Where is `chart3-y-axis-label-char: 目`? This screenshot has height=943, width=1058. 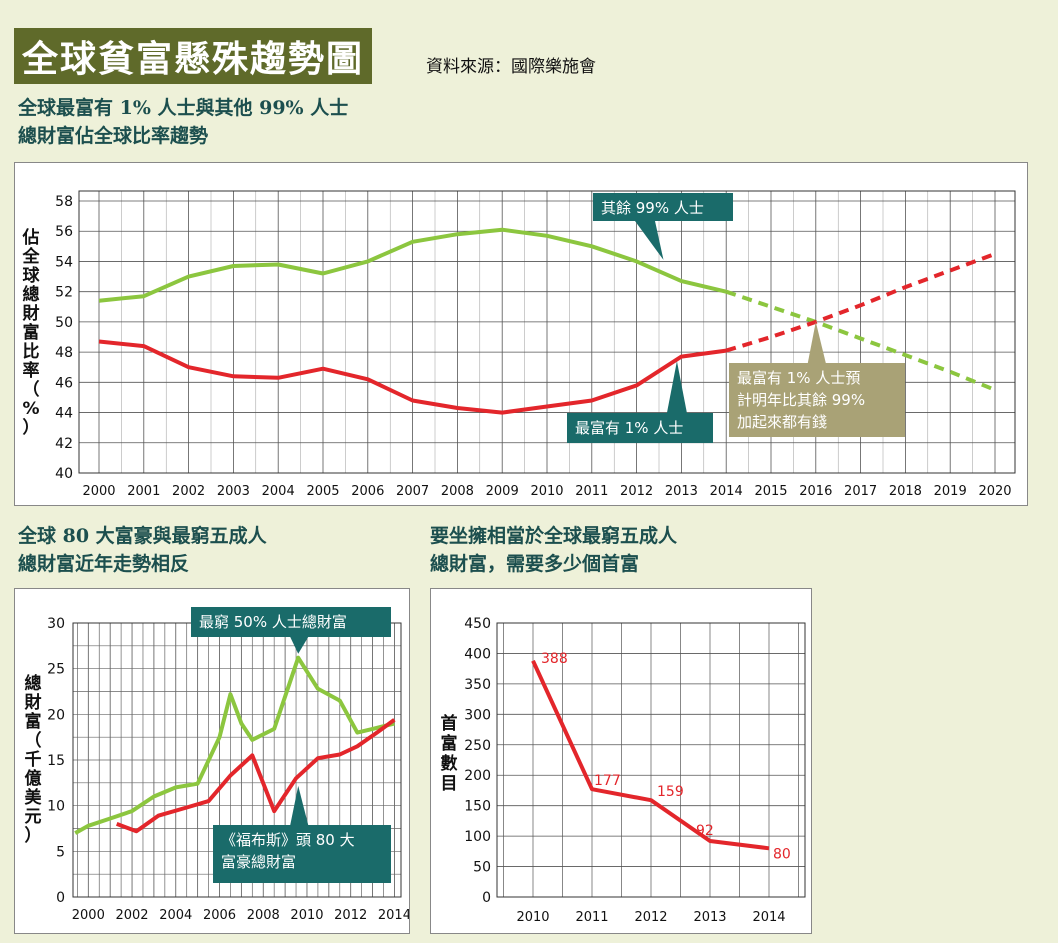
chart3-y-axis-label-char: 目 is located at coordinates (449, 784).